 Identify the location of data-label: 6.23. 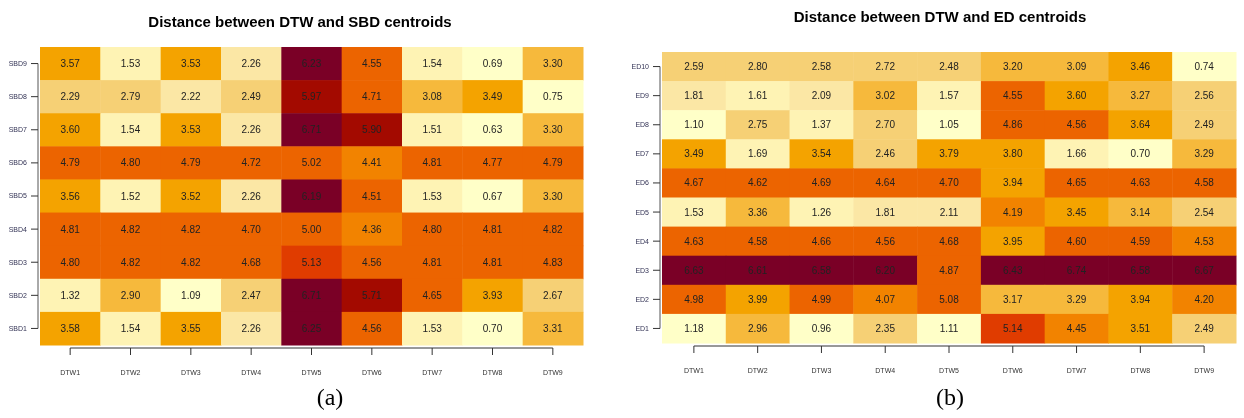
(311, 64).